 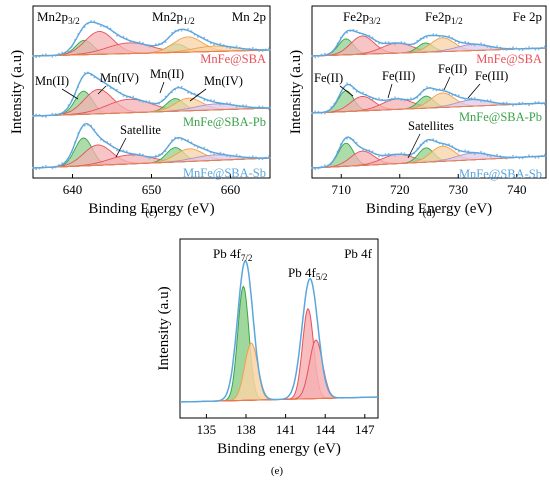 What do you see at coordinates (362, 17) in the screenshot?
I see `peak-label-3-2: Fe2p3/2` at bounding box center [362, 17].